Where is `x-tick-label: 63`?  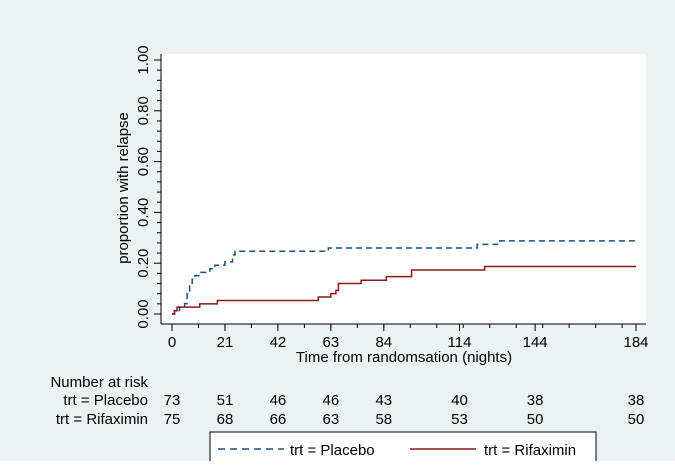
x-tick-label: 63 is located at coordinates (331, 342).